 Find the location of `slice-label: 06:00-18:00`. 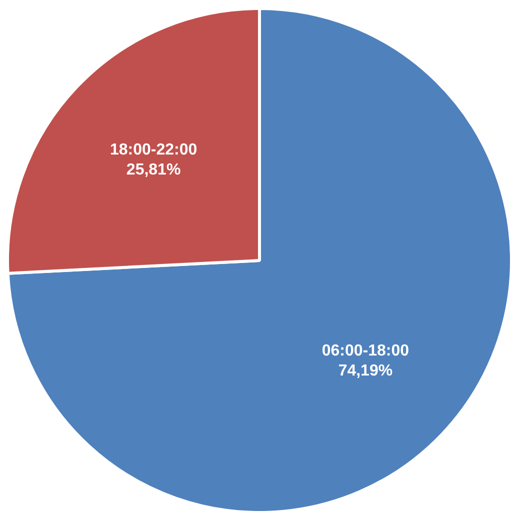

slice-label: 06:00-18:00 is located at coordinates (366, 351).